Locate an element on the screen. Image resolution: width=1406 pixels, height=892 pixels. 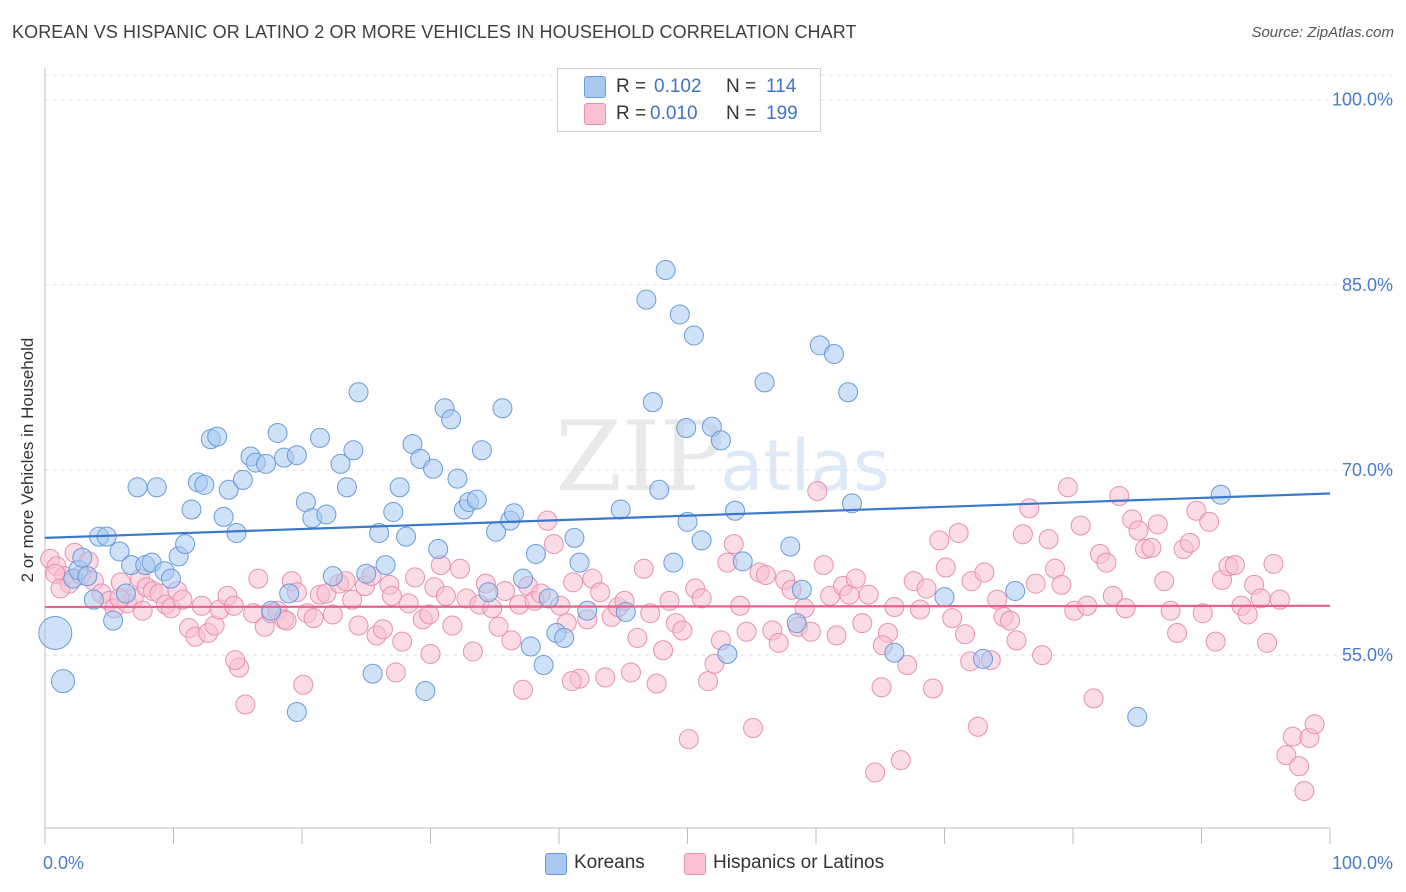
y-tick-label: 85.0% is located at coordinates (1367, 285).